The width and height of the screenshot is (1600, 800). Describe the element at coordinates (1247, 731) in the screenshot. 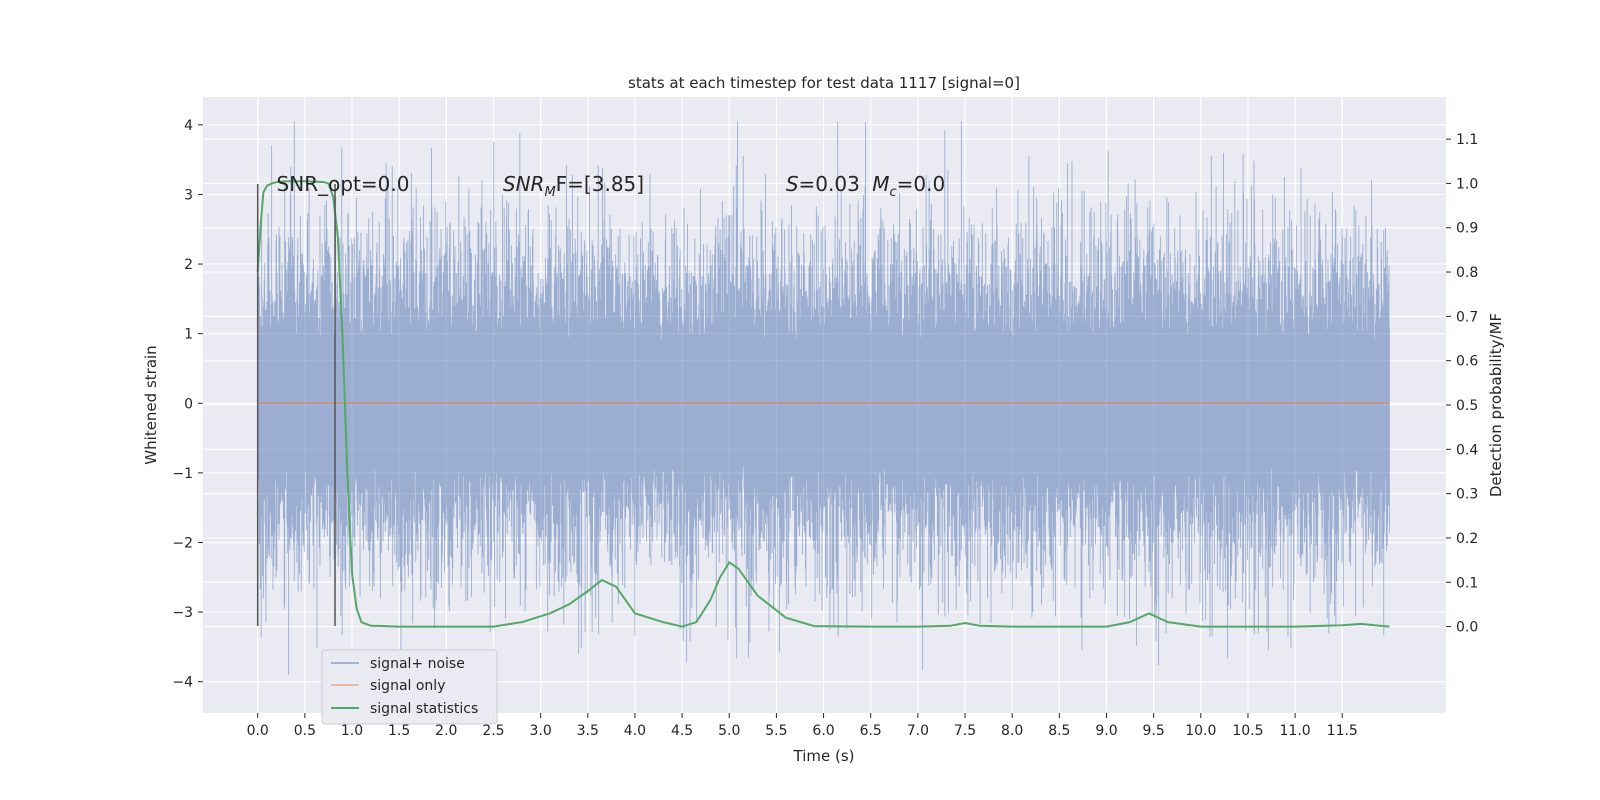

I see `x-tick-label: 10.5` at that location.